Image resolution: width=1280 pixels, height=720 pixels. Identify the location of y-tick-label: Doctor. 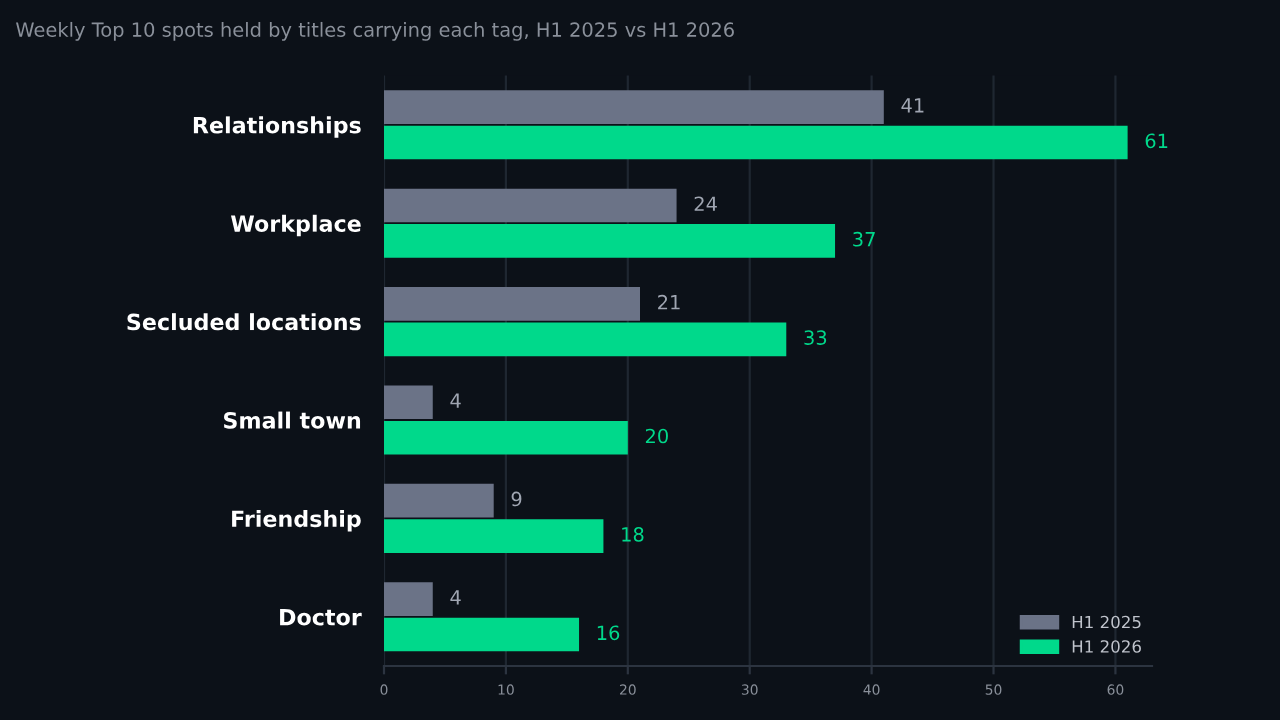
(321, 617).